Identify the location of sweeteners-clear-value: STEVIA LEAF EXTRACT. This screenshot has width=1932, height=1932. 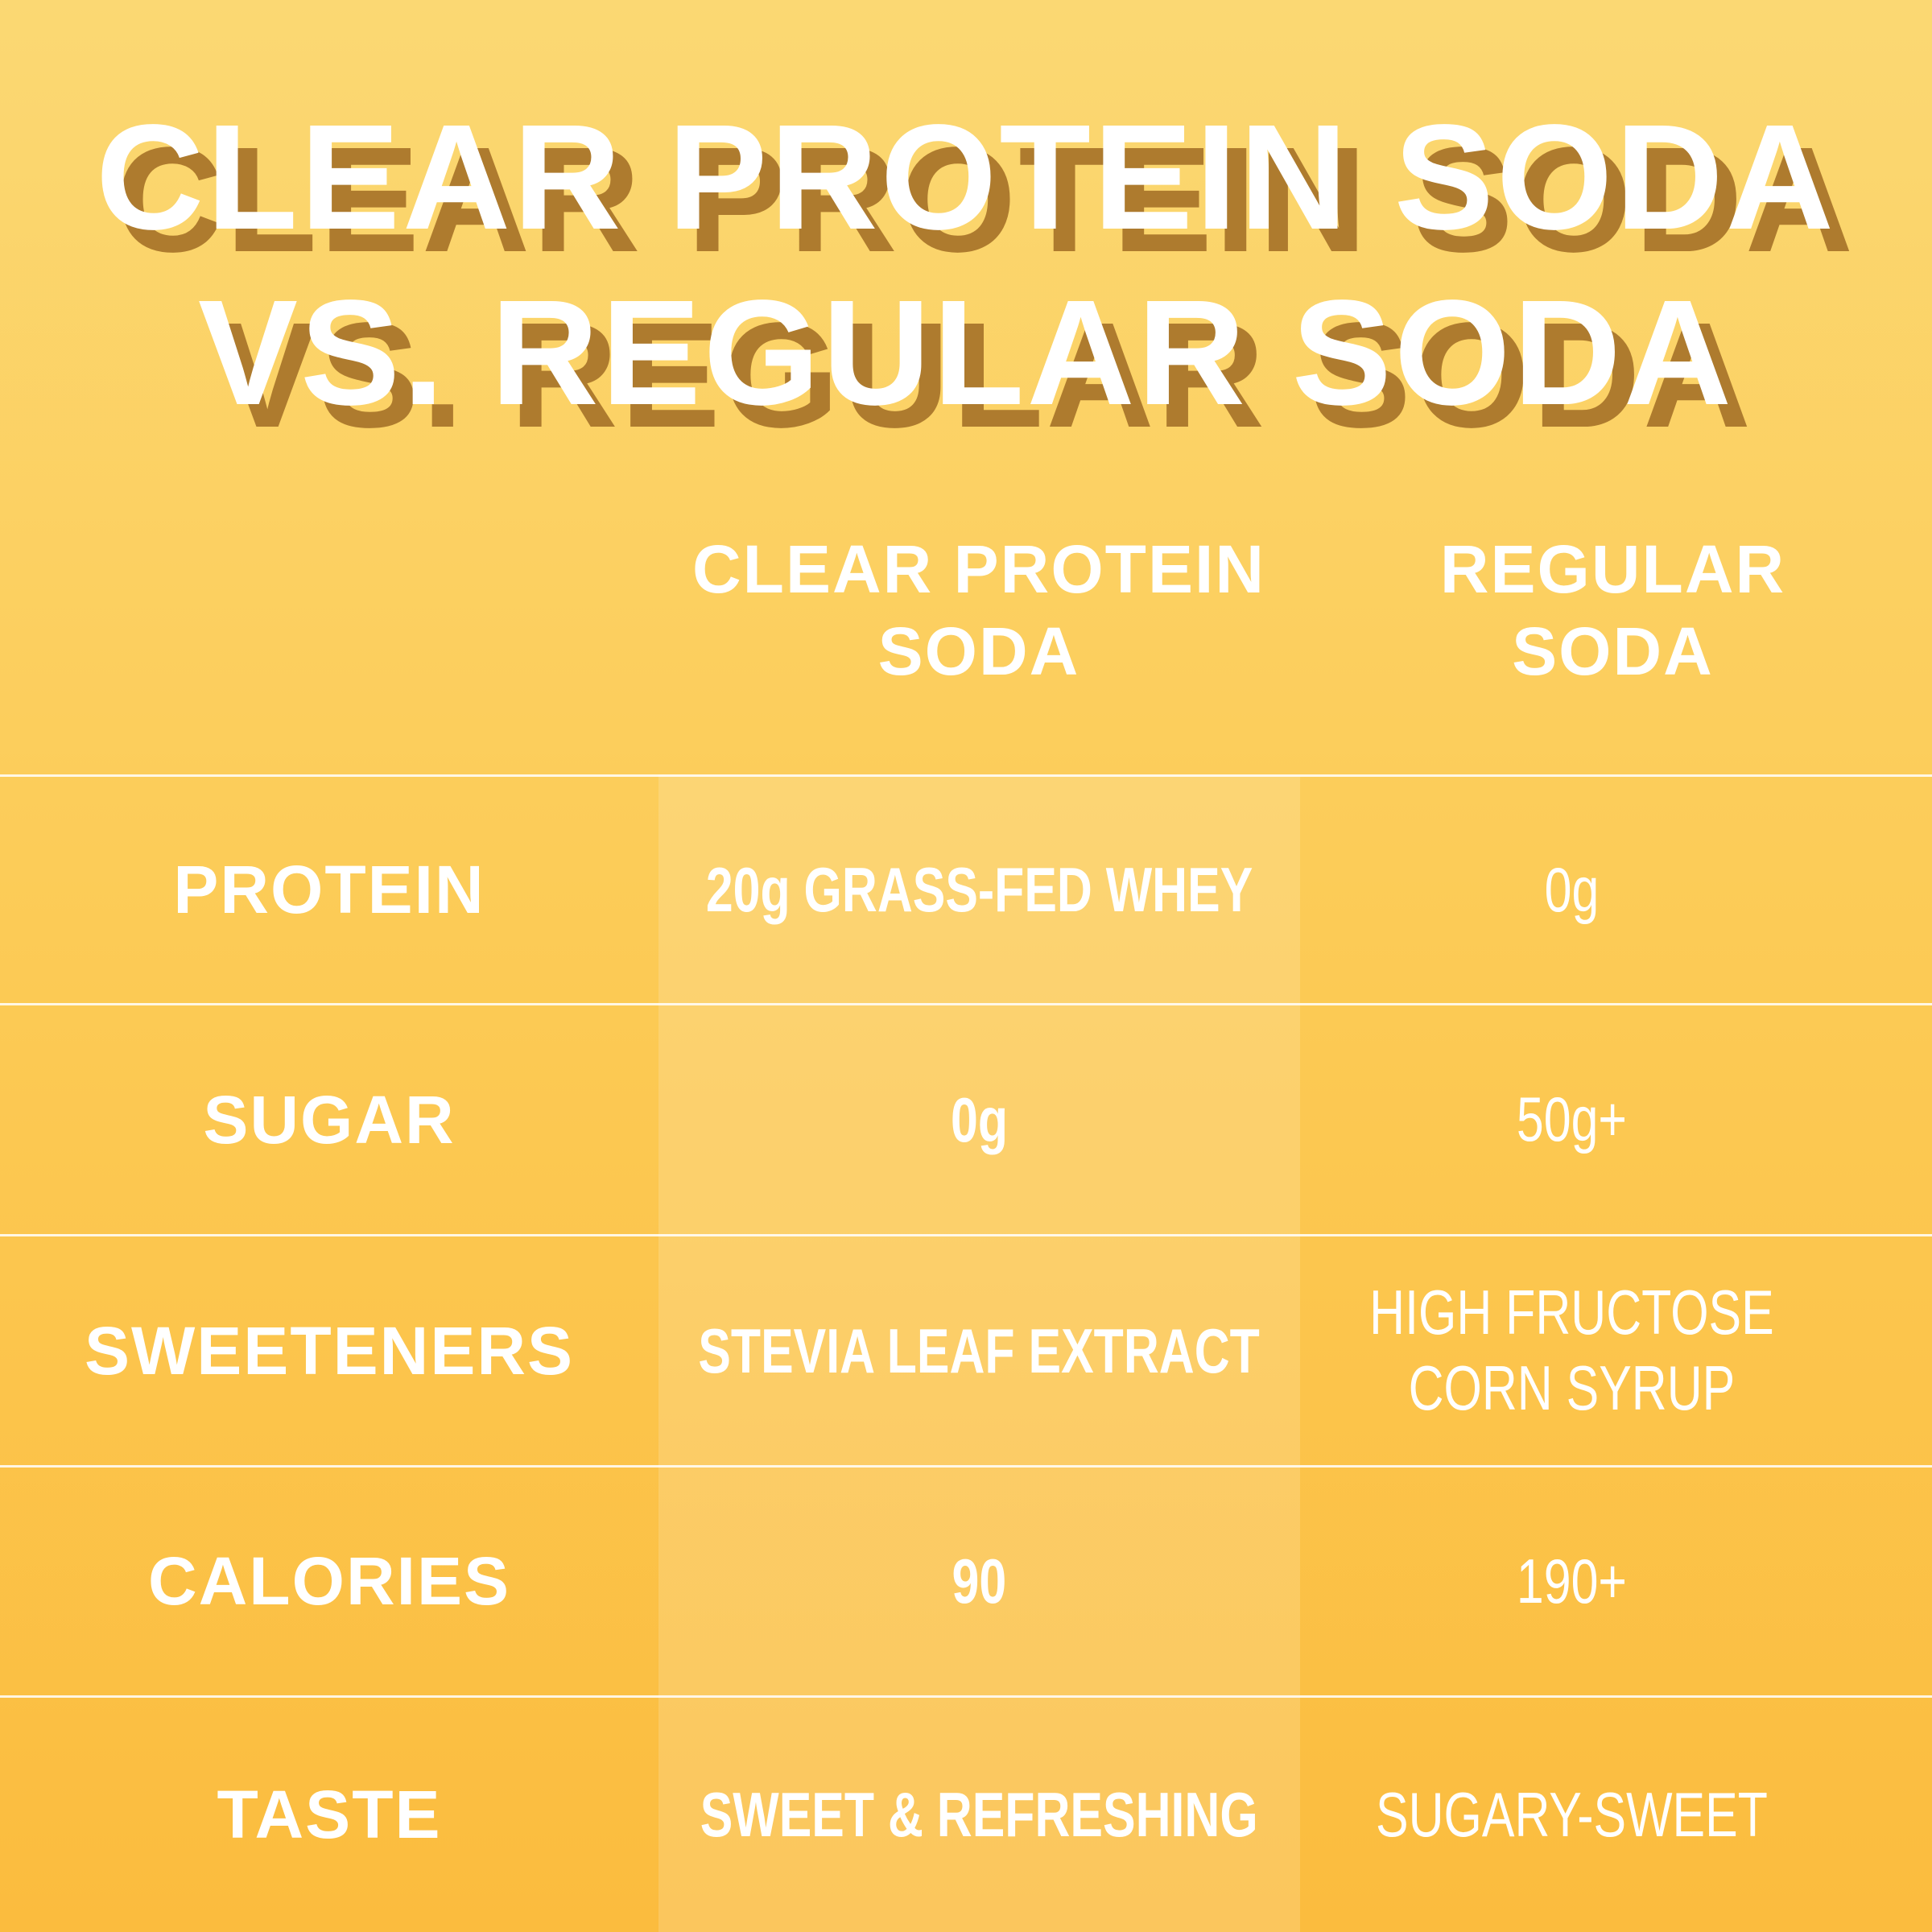
(979, 1350).